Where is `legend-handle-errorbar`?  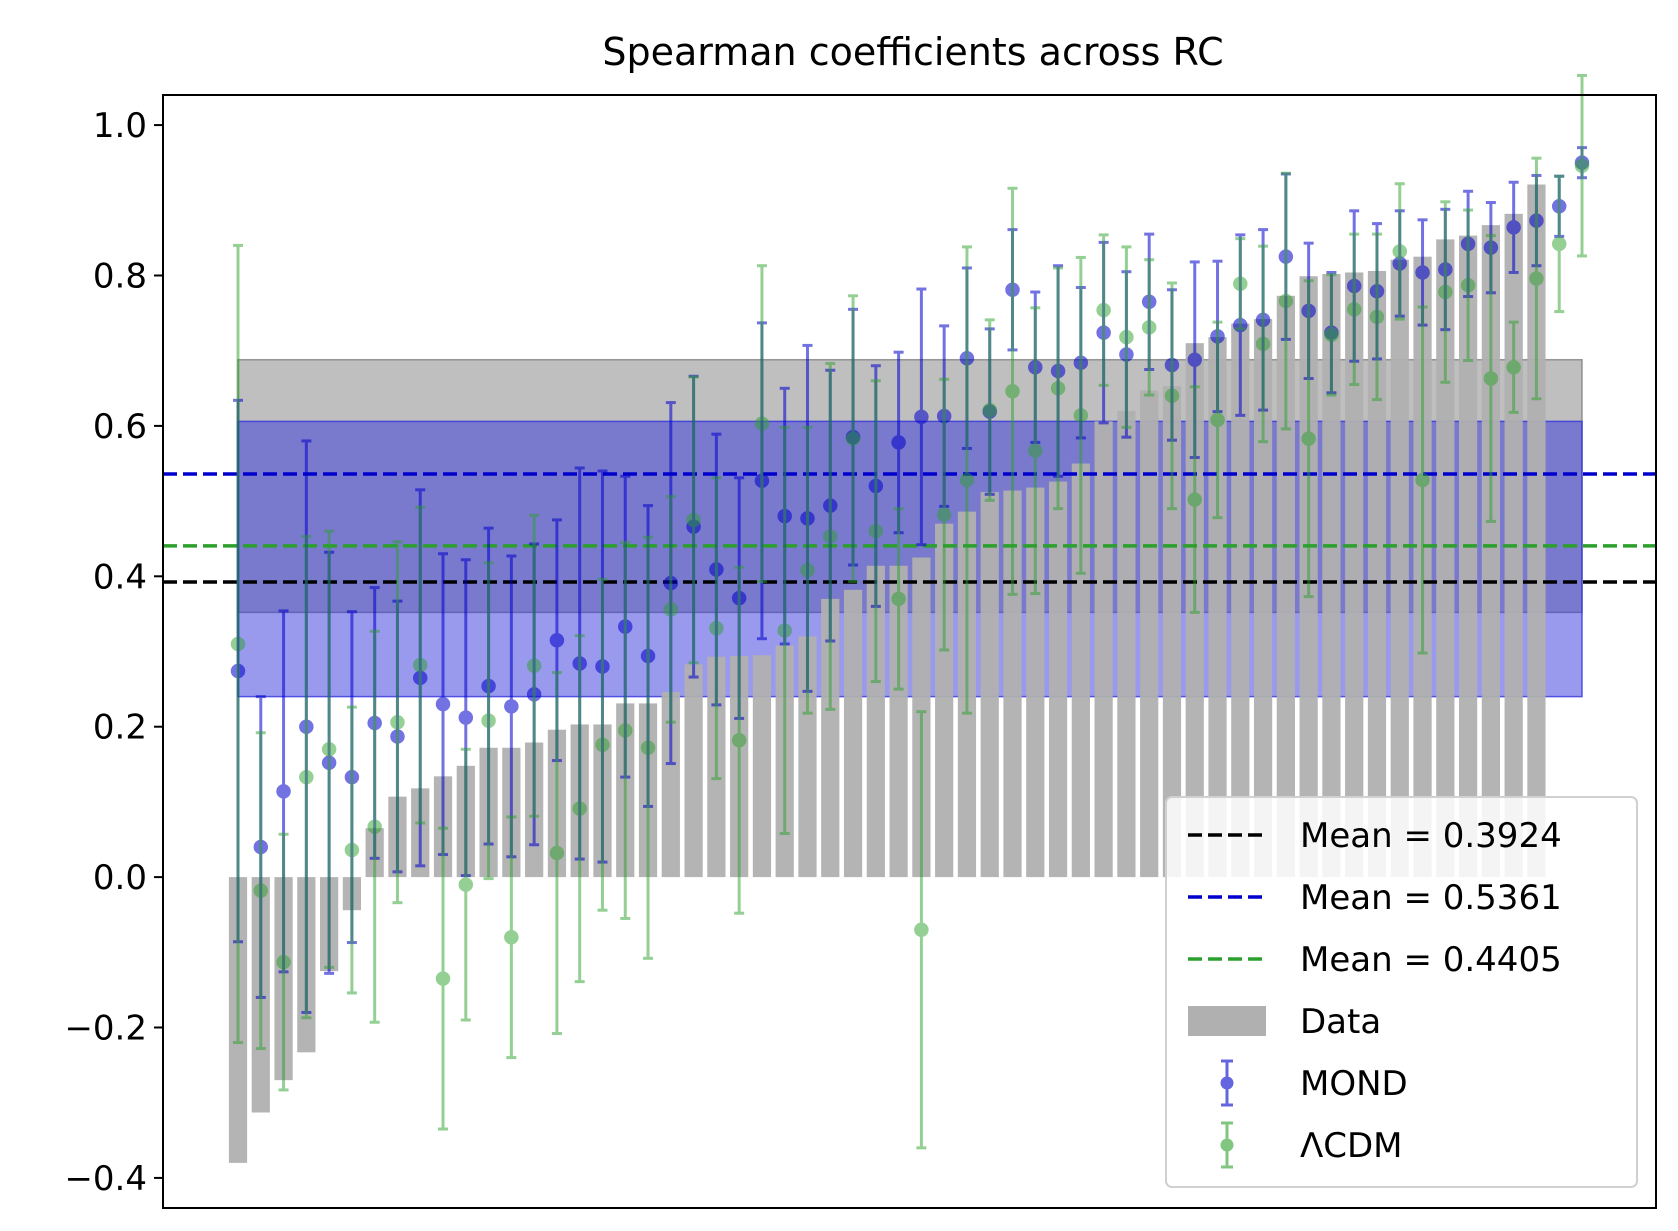
legend-handle-errorbar is located at coordinates (1227, 1083).